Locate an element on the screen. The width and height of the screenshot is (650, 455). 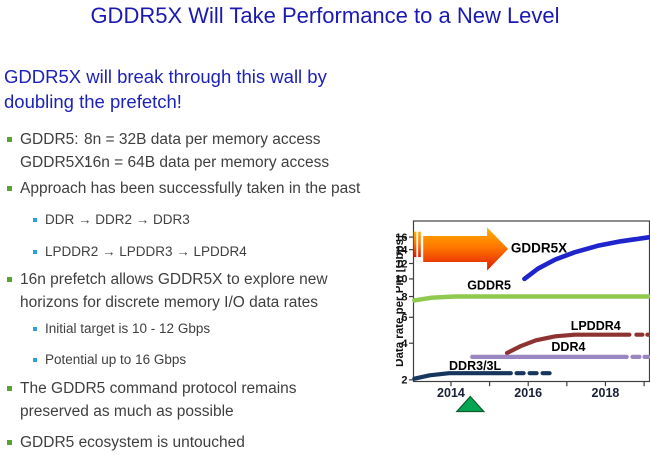
series-label-GDDR5X: GDDR5X is located at coordinates (539, 247).